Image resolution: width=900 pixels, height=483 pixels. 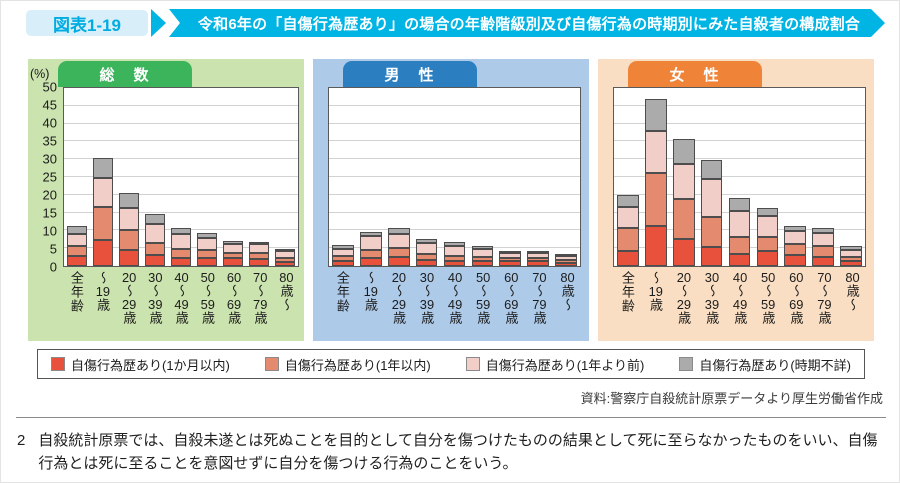 I want to click on y-axis-tick-label: 25, so click(x=49, y=177).